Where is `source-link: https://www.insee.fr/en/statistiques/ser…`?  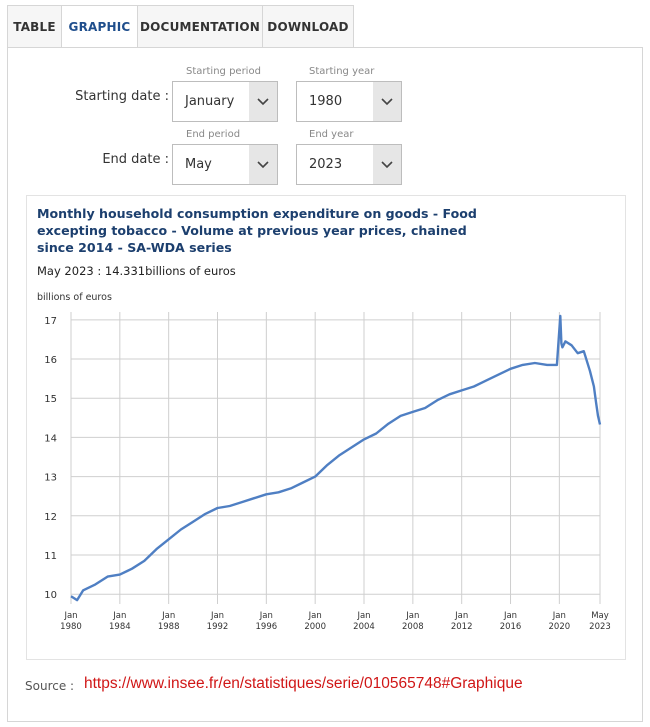 source-link: https://www.insee.fr/en/statistiques/ser… is located at coordinates (303, 683).